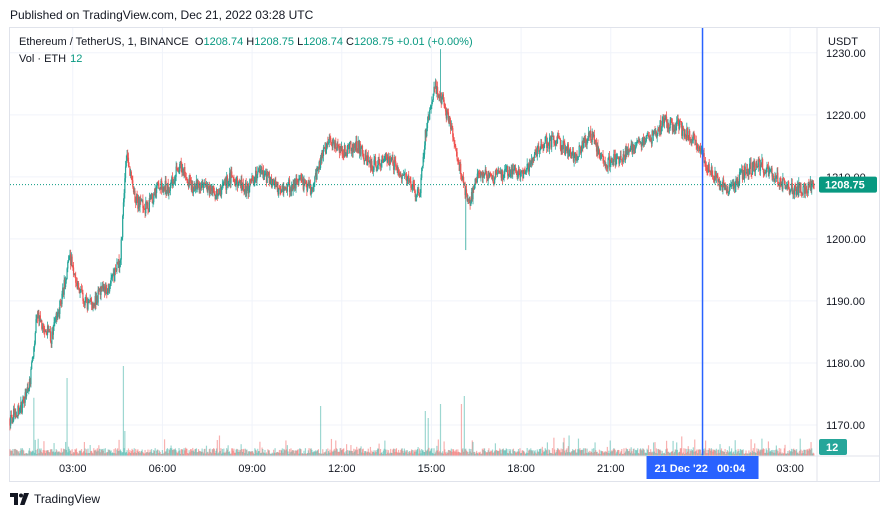 This screenshot has width=891, height=518. I want to click on symbol-title: Ethereum / TetherUS, 1, BINANCE, so click(104, 42).